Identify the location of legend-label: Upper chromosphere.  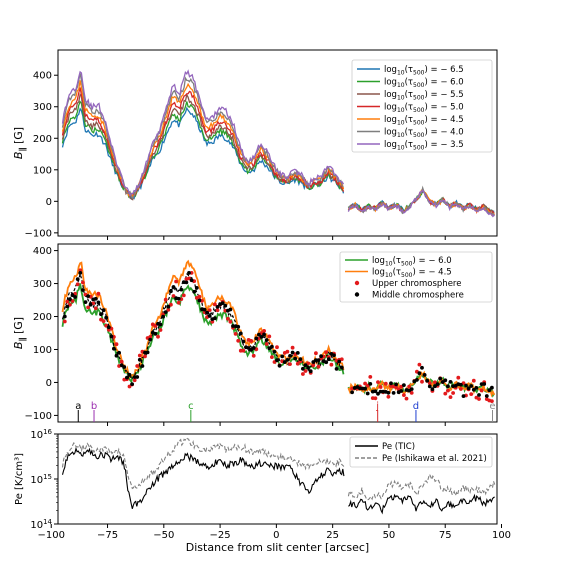
(416, 284).